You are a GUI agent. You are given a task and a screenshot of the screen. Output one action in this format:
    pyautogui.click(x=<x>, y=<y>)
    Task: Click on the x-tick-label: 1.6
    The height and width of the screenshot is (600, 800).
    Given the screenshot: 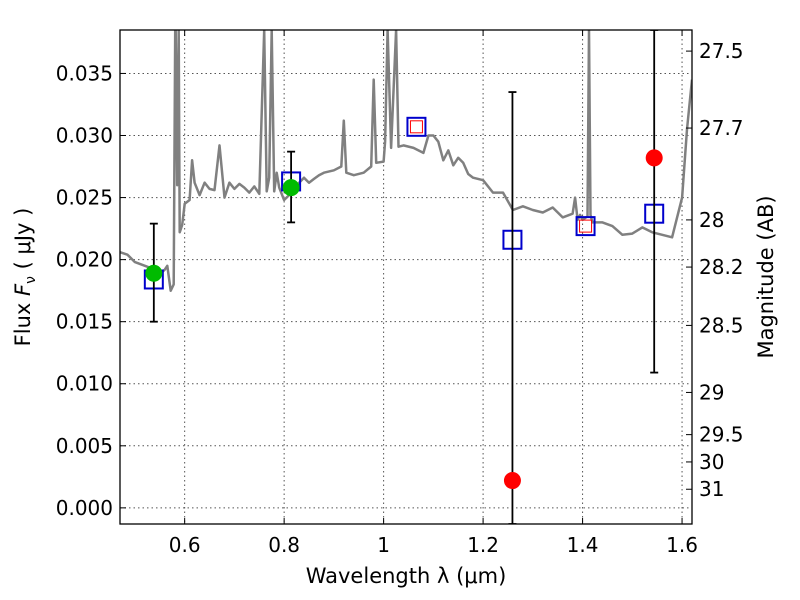 What is the action you would take?
    pyautogui.click(x=682, y=545)
    